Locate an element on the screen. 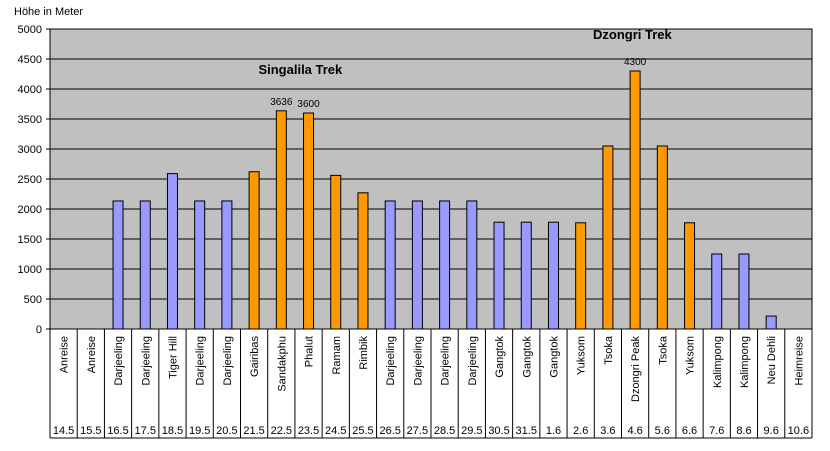  y-tick-label: 500 is located at coordinates (33, 300).